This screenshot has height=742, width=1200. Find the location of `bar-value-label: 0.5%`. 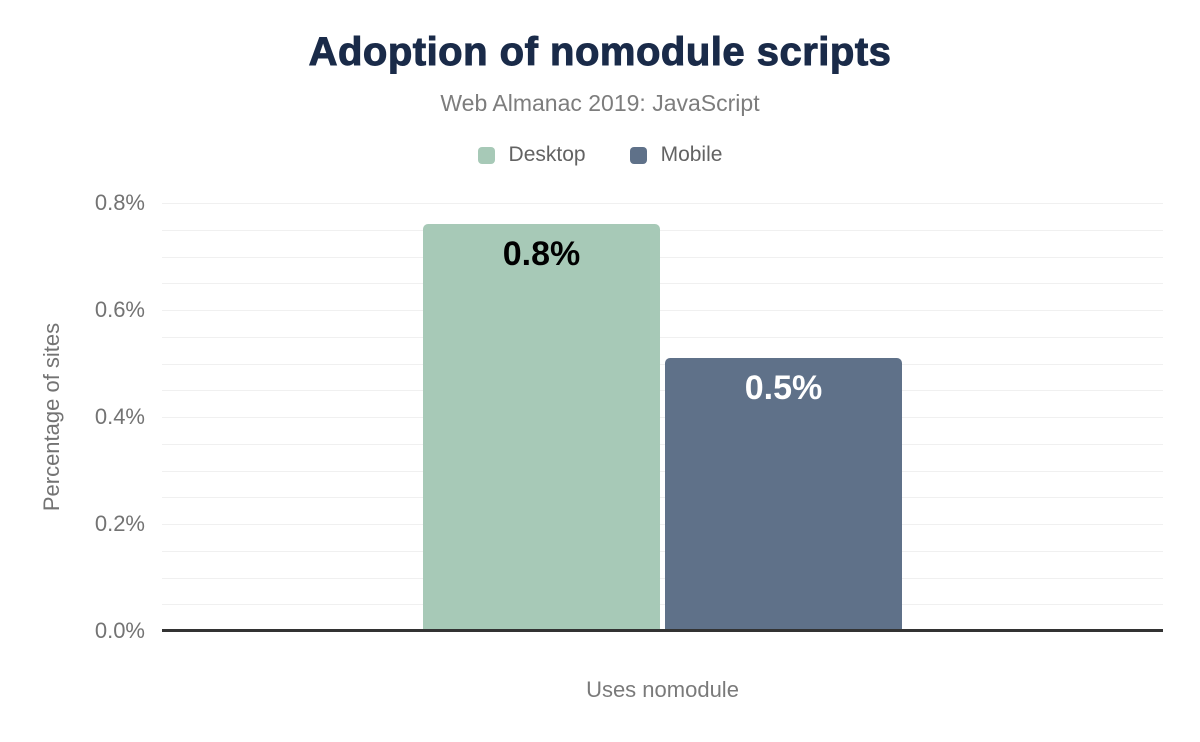

bar-value-label: 0.5% is located at coordinates (783, 388).